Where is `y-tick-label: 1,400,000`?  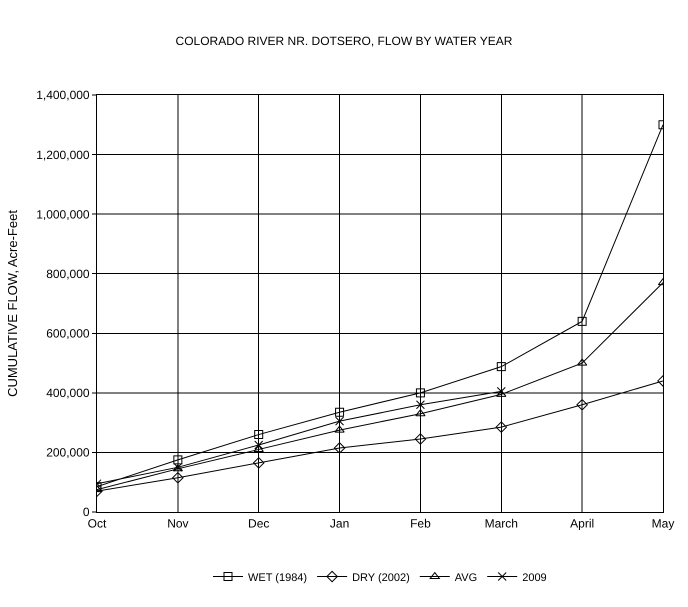
y-tick-label: 1,400,000 is located at coordinates (63, 95).